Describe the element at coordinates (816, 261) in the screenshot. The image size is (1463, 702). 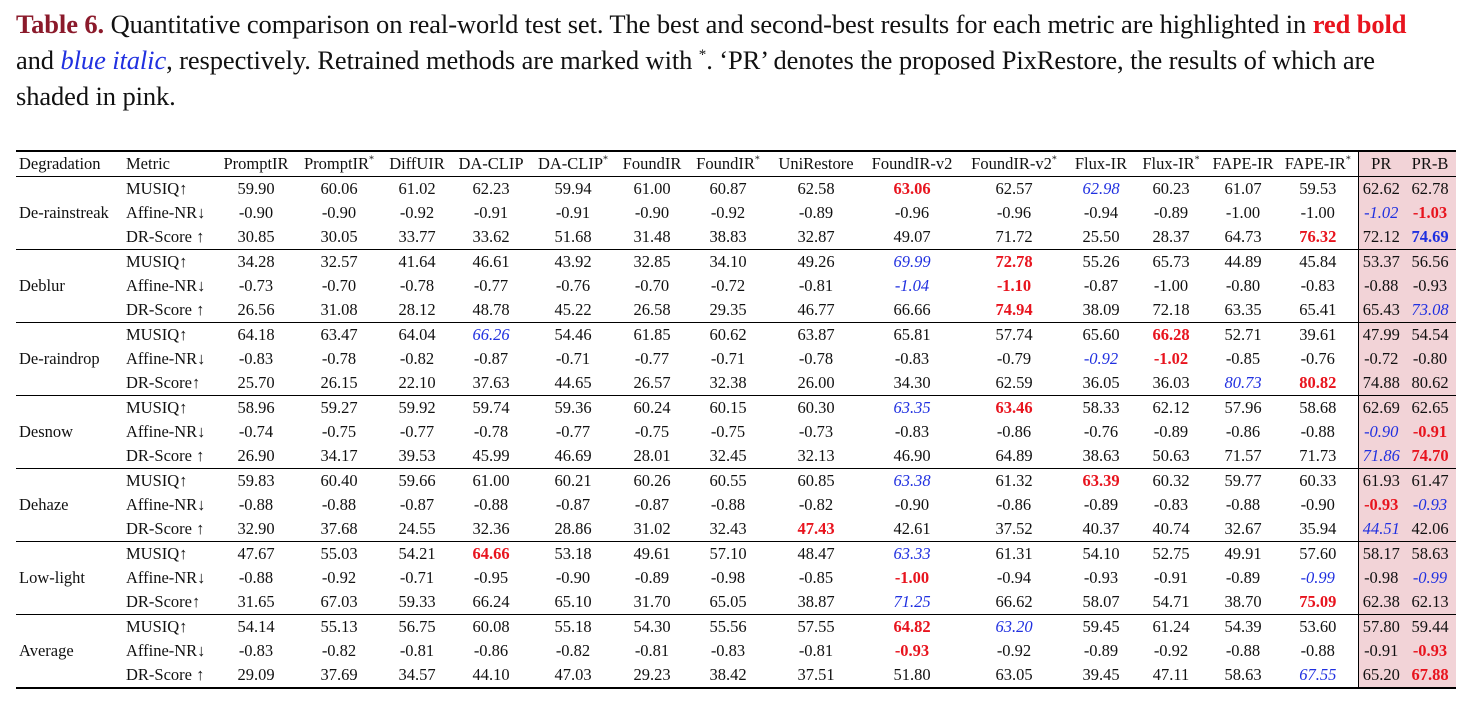
I see `value-cell: 49.26` at that location.